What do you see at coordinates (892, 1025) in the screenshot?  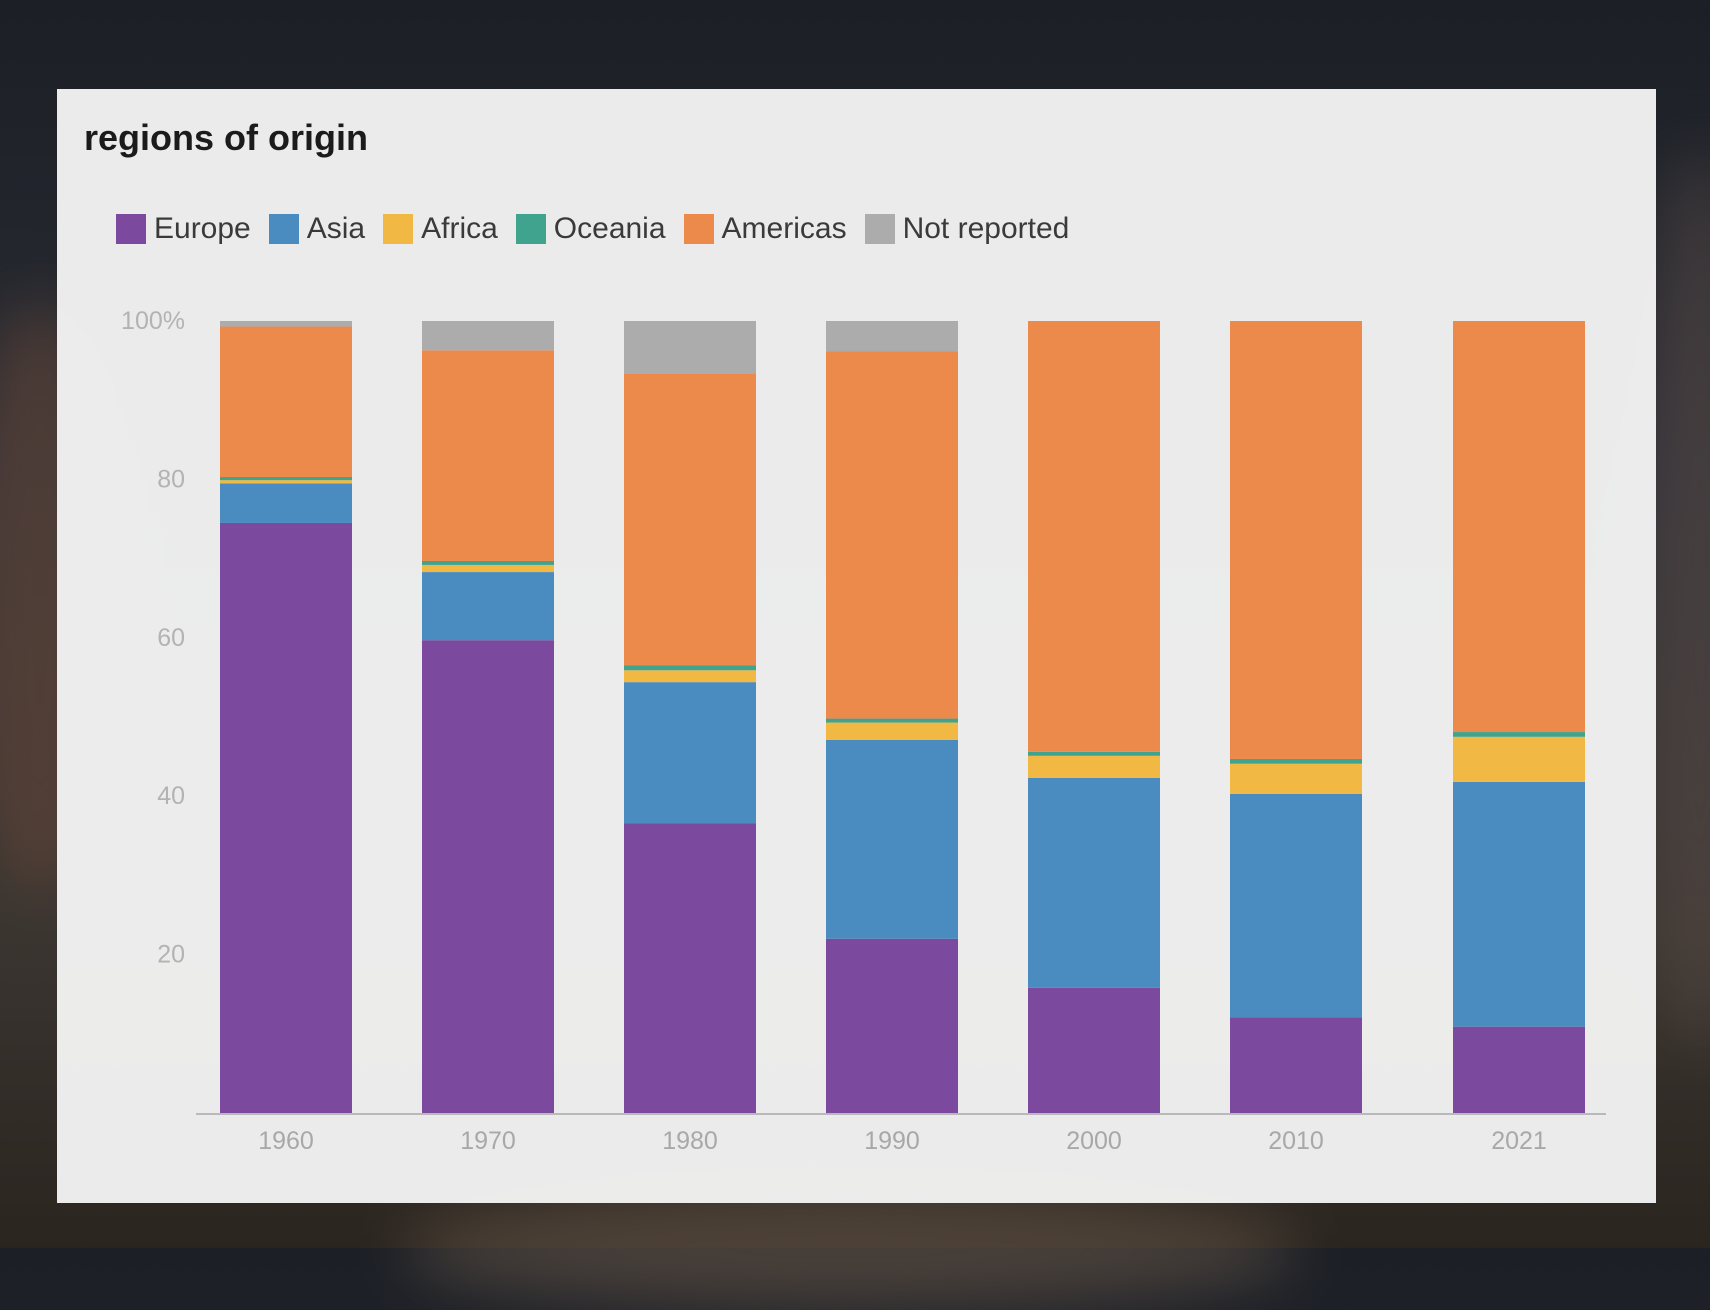 I see `bar-segment-1990-europe` at bounding box center [892, 1025].